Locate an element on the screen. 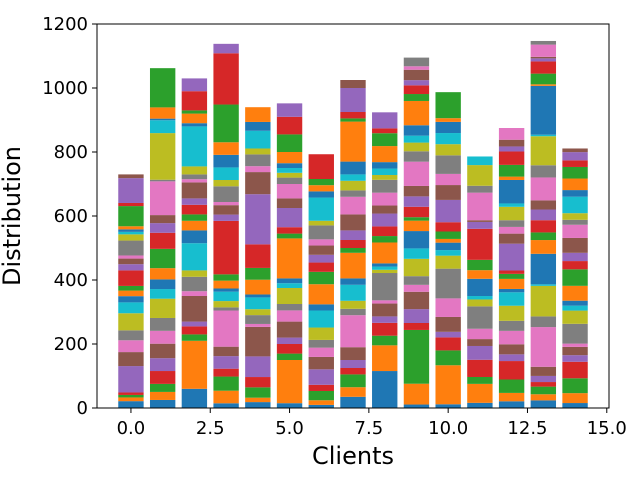 This screenshot has width=640, height=480. x-axis-title: Clients is located at coordinates (353, 456).